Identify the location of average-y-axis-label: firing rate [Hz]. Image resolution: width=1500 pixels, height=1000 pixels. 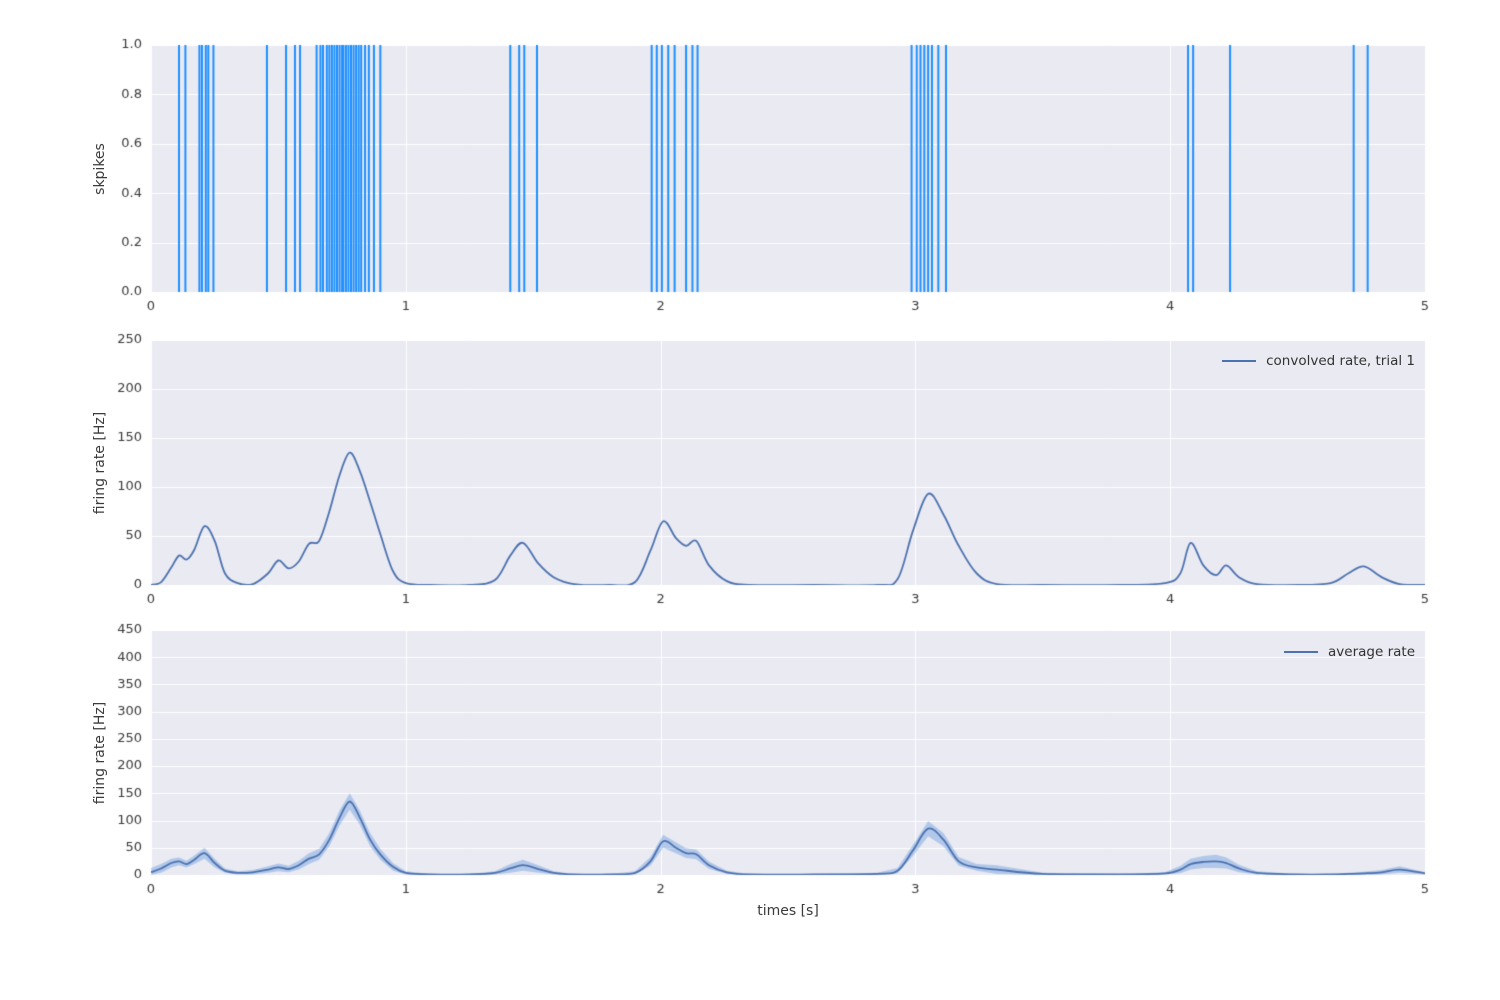
(100, 753).